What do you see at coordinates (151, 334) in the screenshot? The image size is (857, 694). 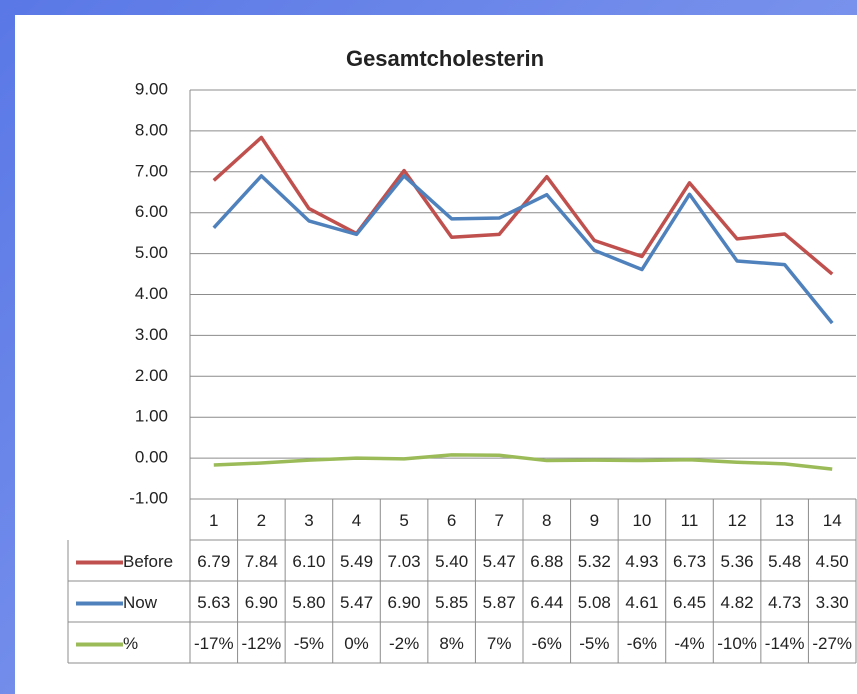 I see `y-tick-label: 3.00` at bounding box center [151, 334].